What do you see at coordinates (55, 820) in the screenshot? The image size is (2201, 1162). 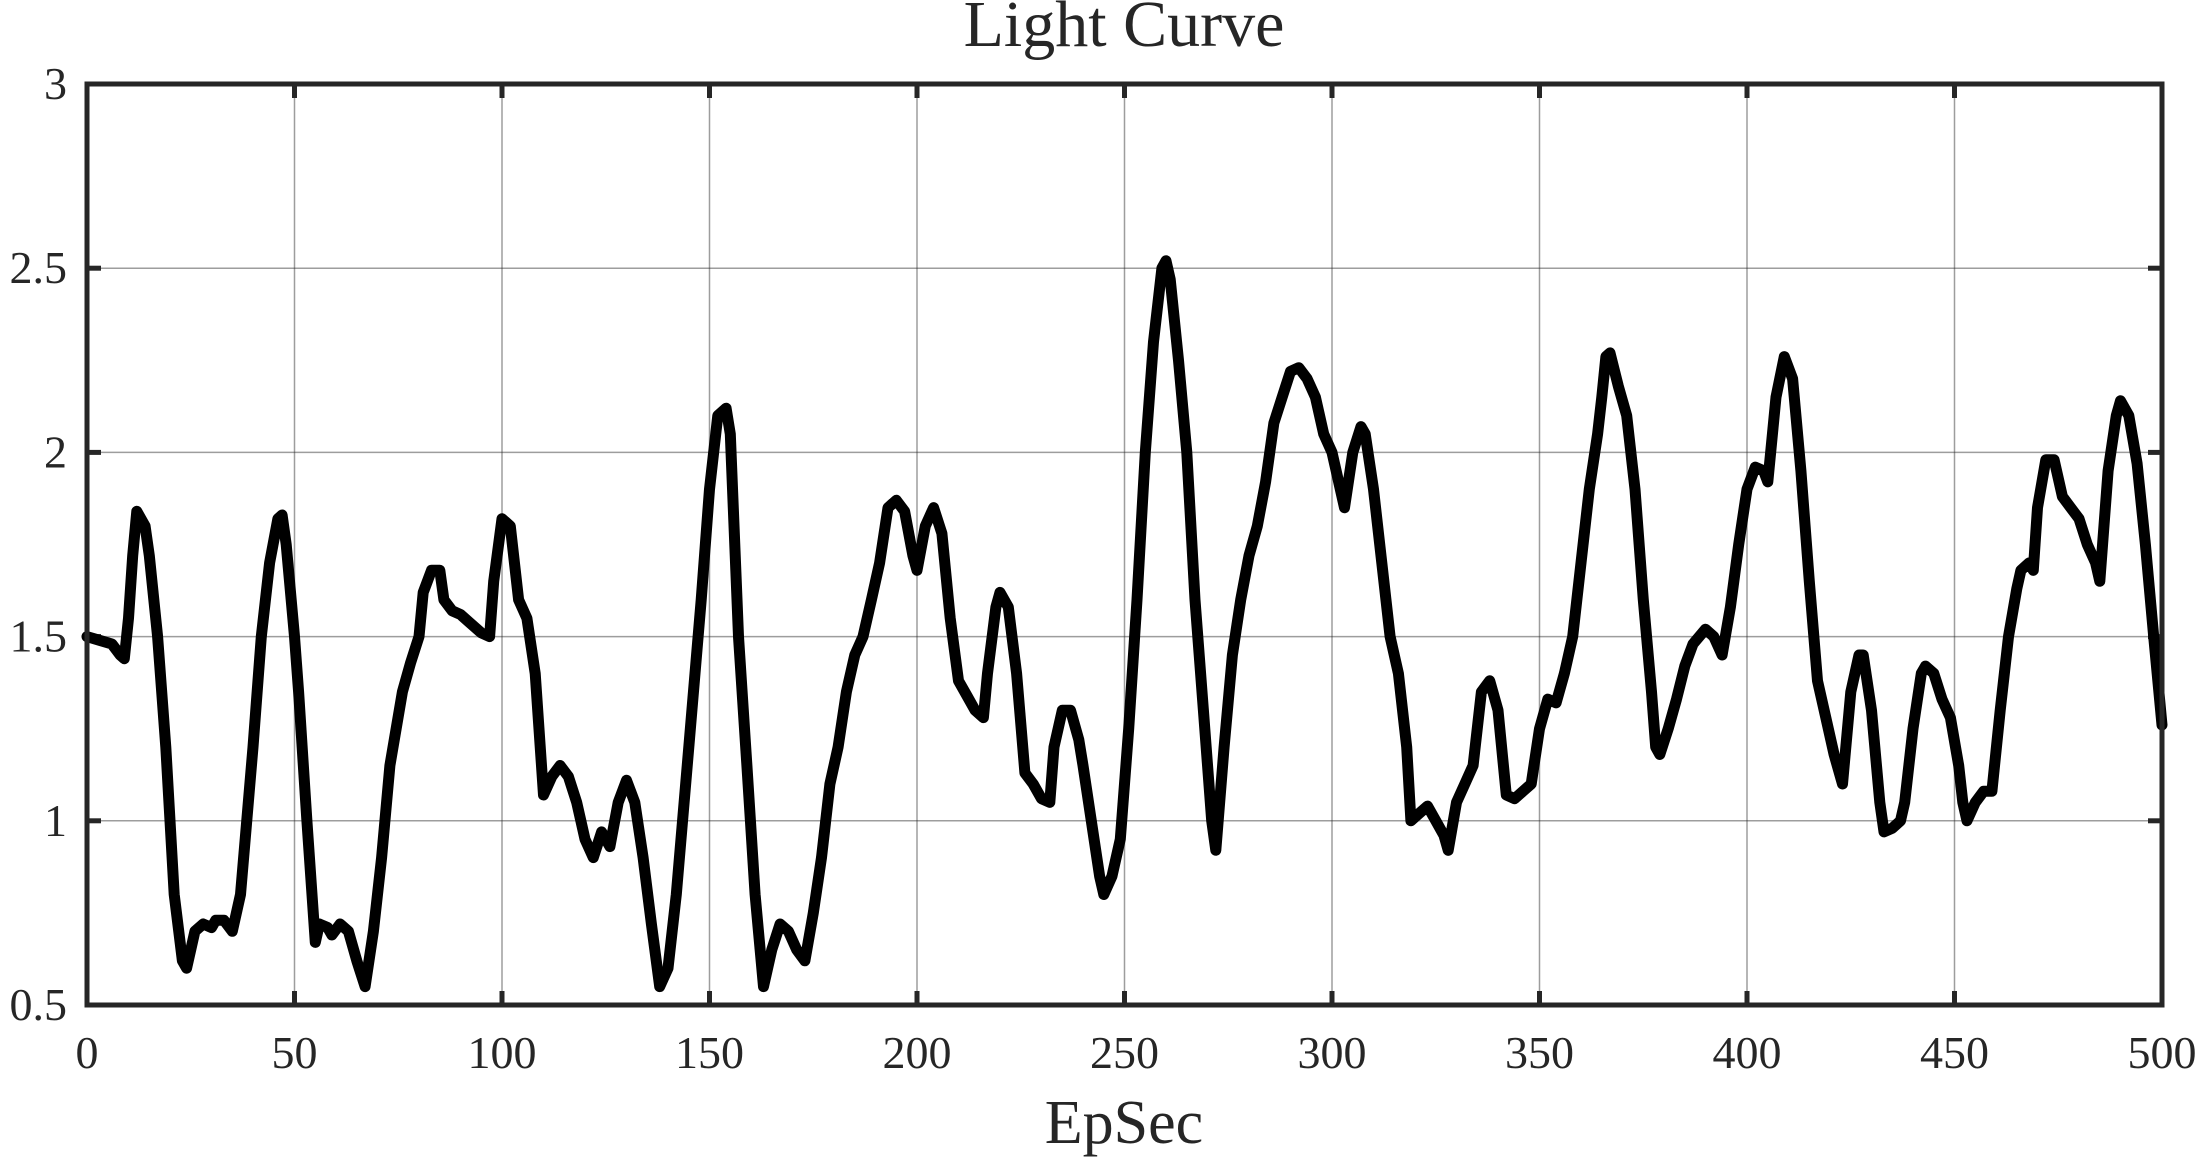 I see `y-tick-label: 1` at bounding box center [55, 820].